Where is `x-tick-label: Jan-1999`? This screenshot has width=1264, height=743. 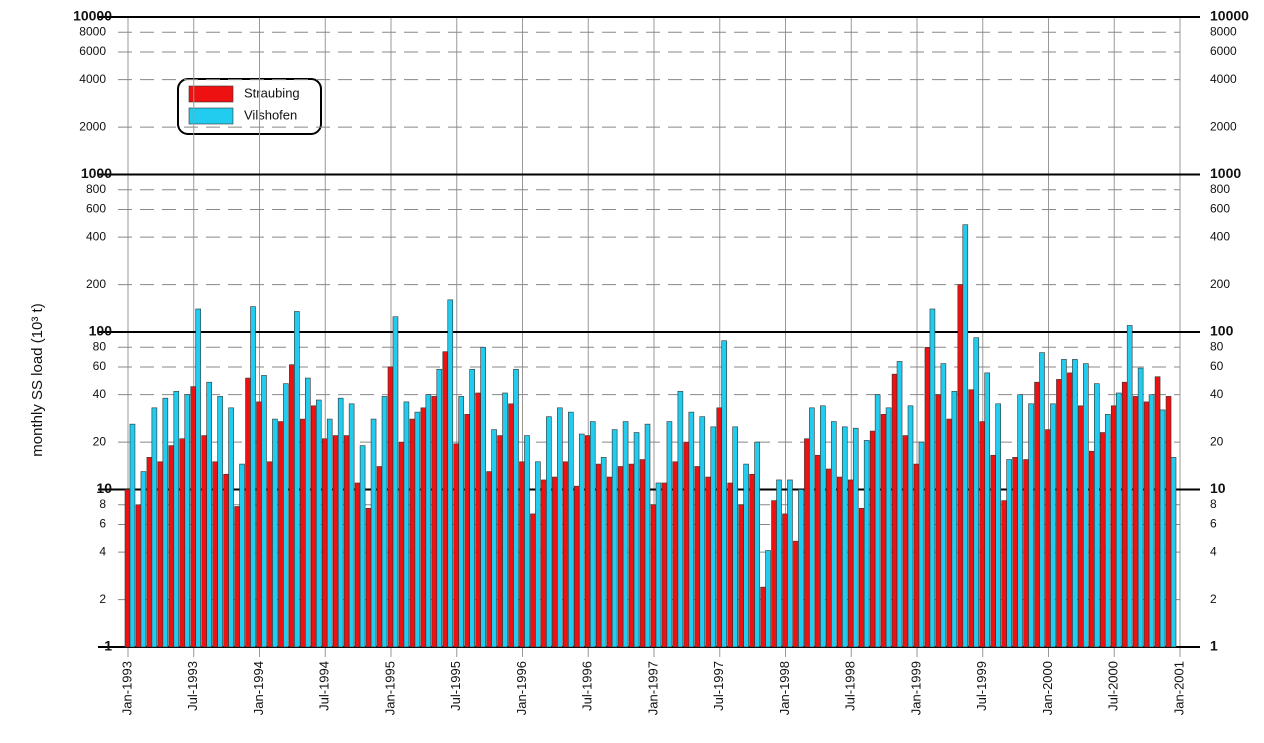
x-tick-label: Jan-1999 is located at coordinates (915, 688).